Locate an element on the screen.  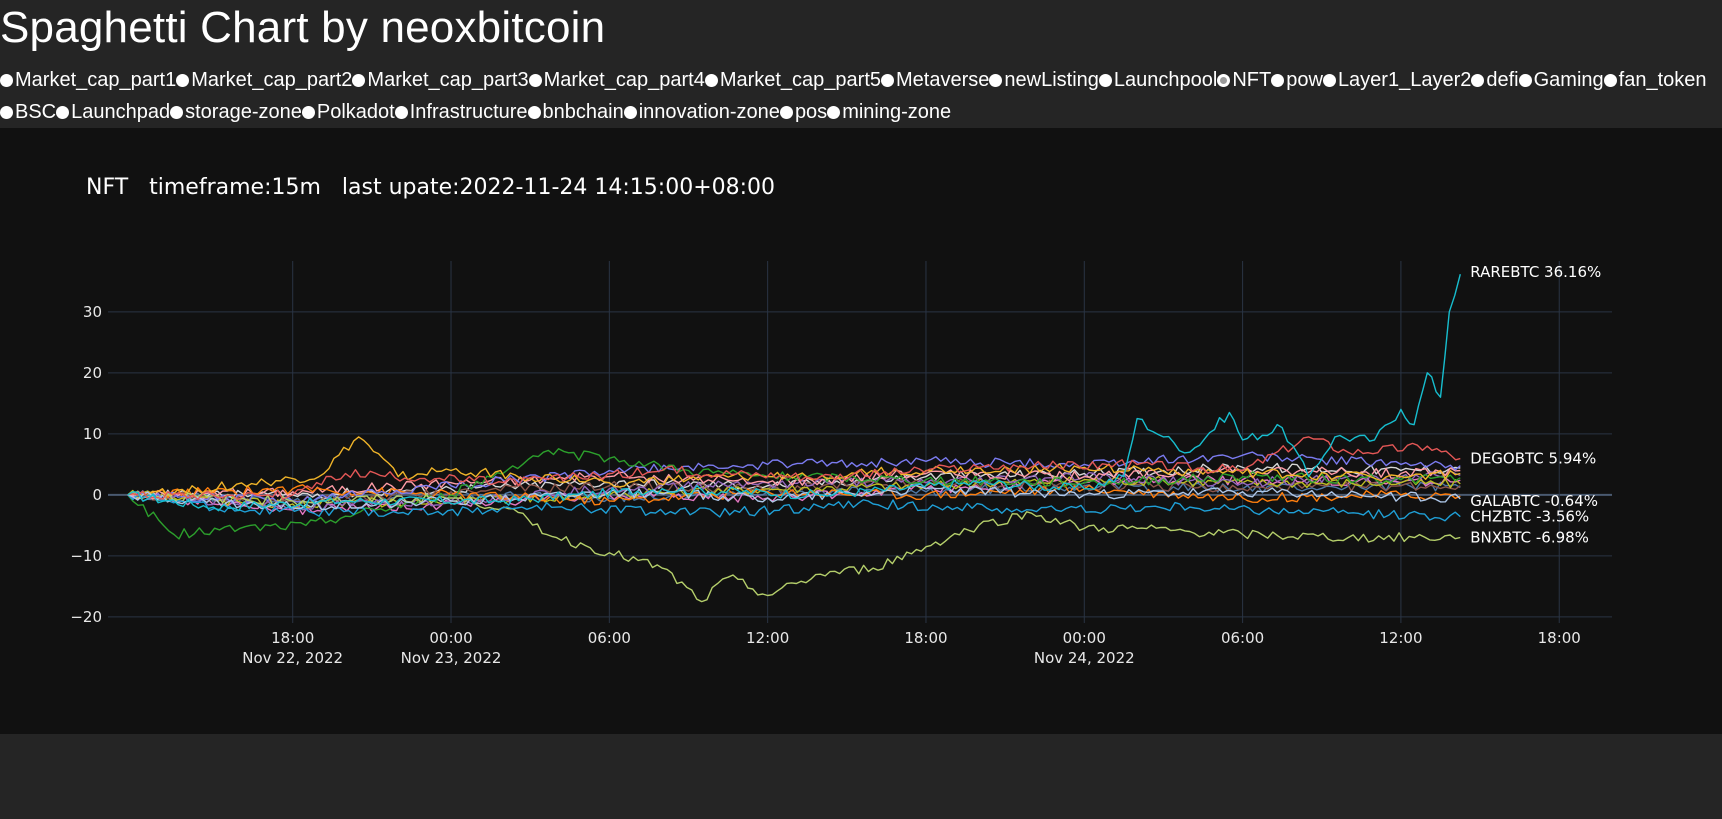
series-end-label: GALABTC -0.64% is located at coordinates (1534, 501).